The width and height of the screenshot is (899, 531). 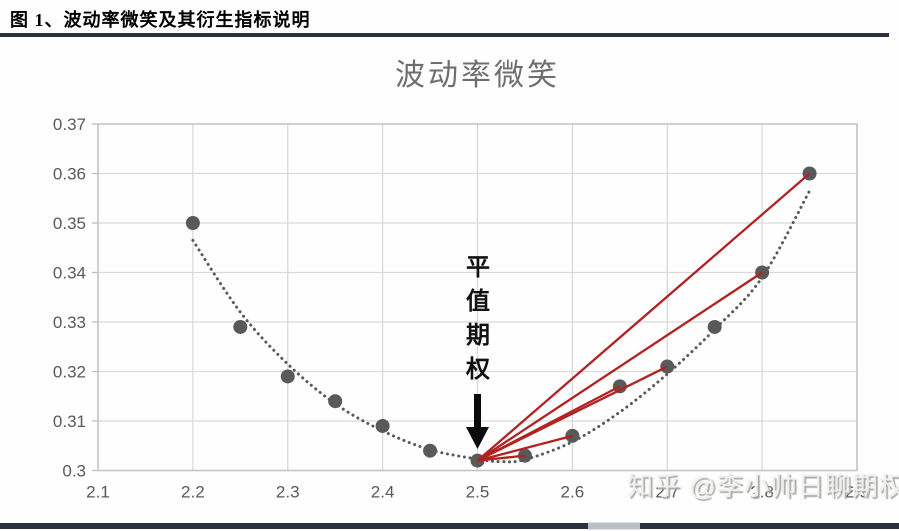 What do you see at coordinates (288, 492) in the screenshot?
I see `x-axis-label: 2.3` at bounding box center [288, 492].